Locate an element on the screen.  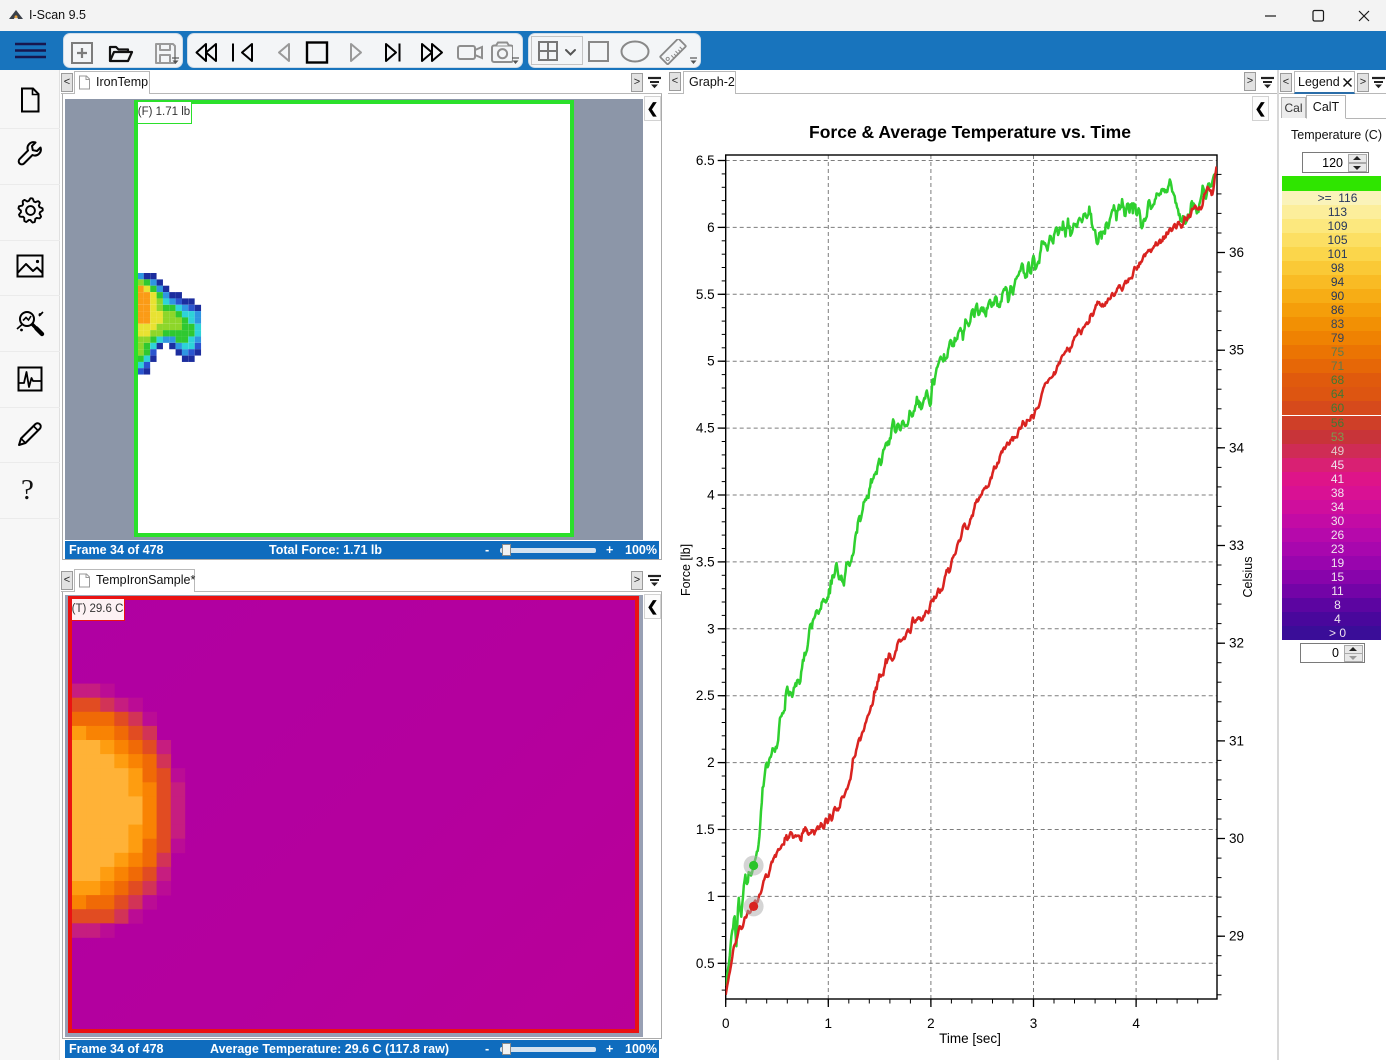
svg-text:Force & Average Temperature vs: Force & Average Temperature vs. Time is located at coordinates (970, 132).